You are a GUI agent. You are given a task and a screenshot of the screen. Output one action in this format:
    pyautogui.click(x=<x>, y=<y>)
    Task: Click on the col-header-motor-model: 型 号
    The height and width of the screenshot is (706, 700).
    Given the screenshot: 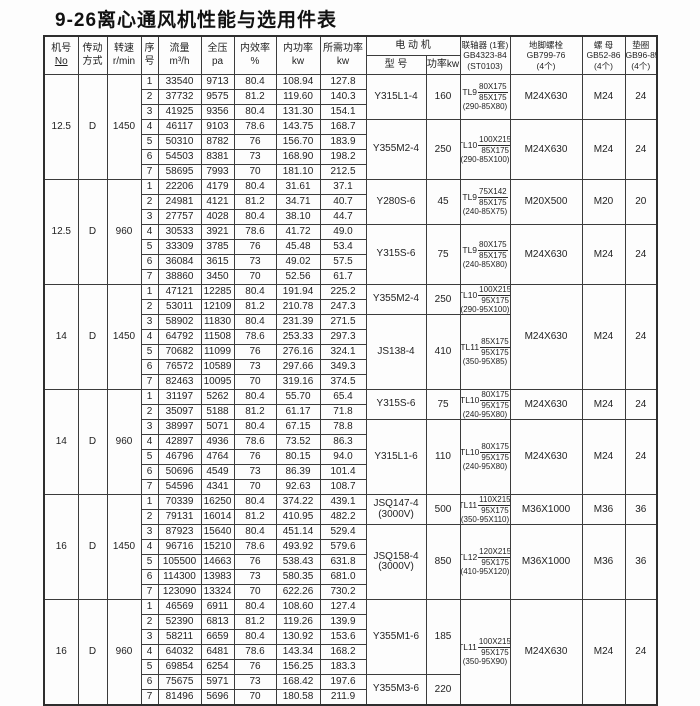 What is the action you would take?
    pyautogui.click(x=396, y=65)
    